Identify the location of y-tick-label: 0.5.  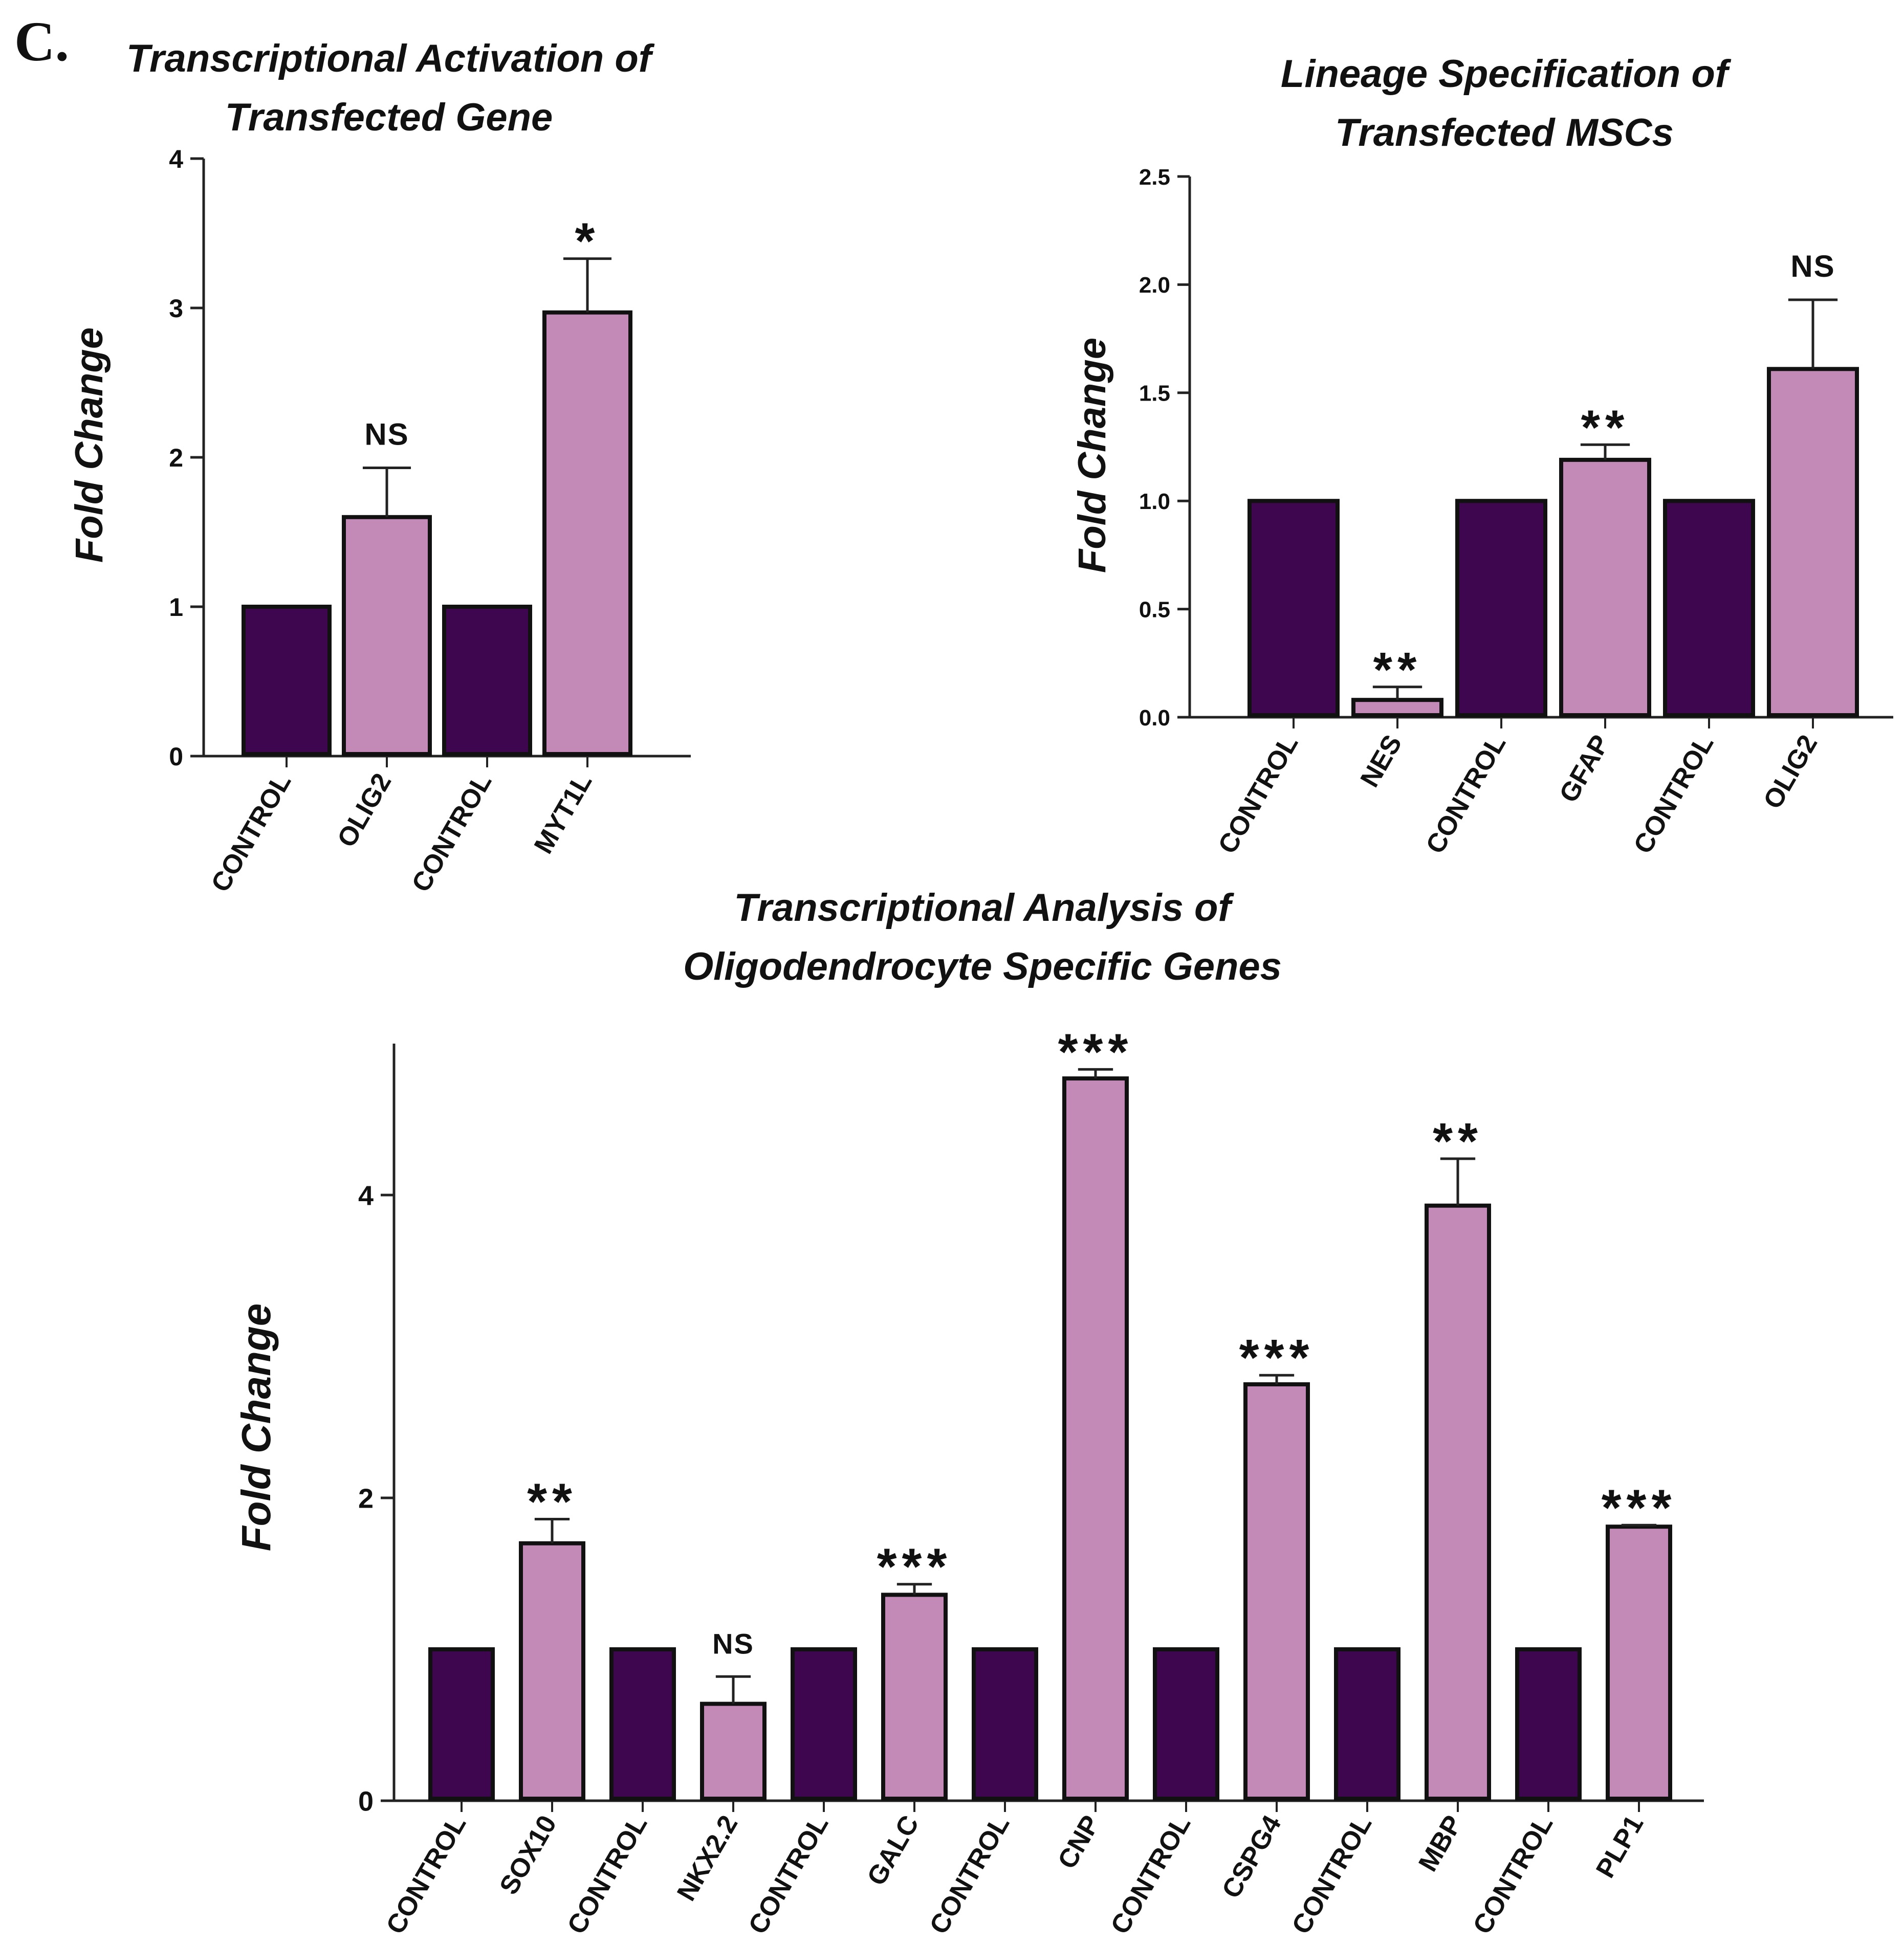
(1154, 609).